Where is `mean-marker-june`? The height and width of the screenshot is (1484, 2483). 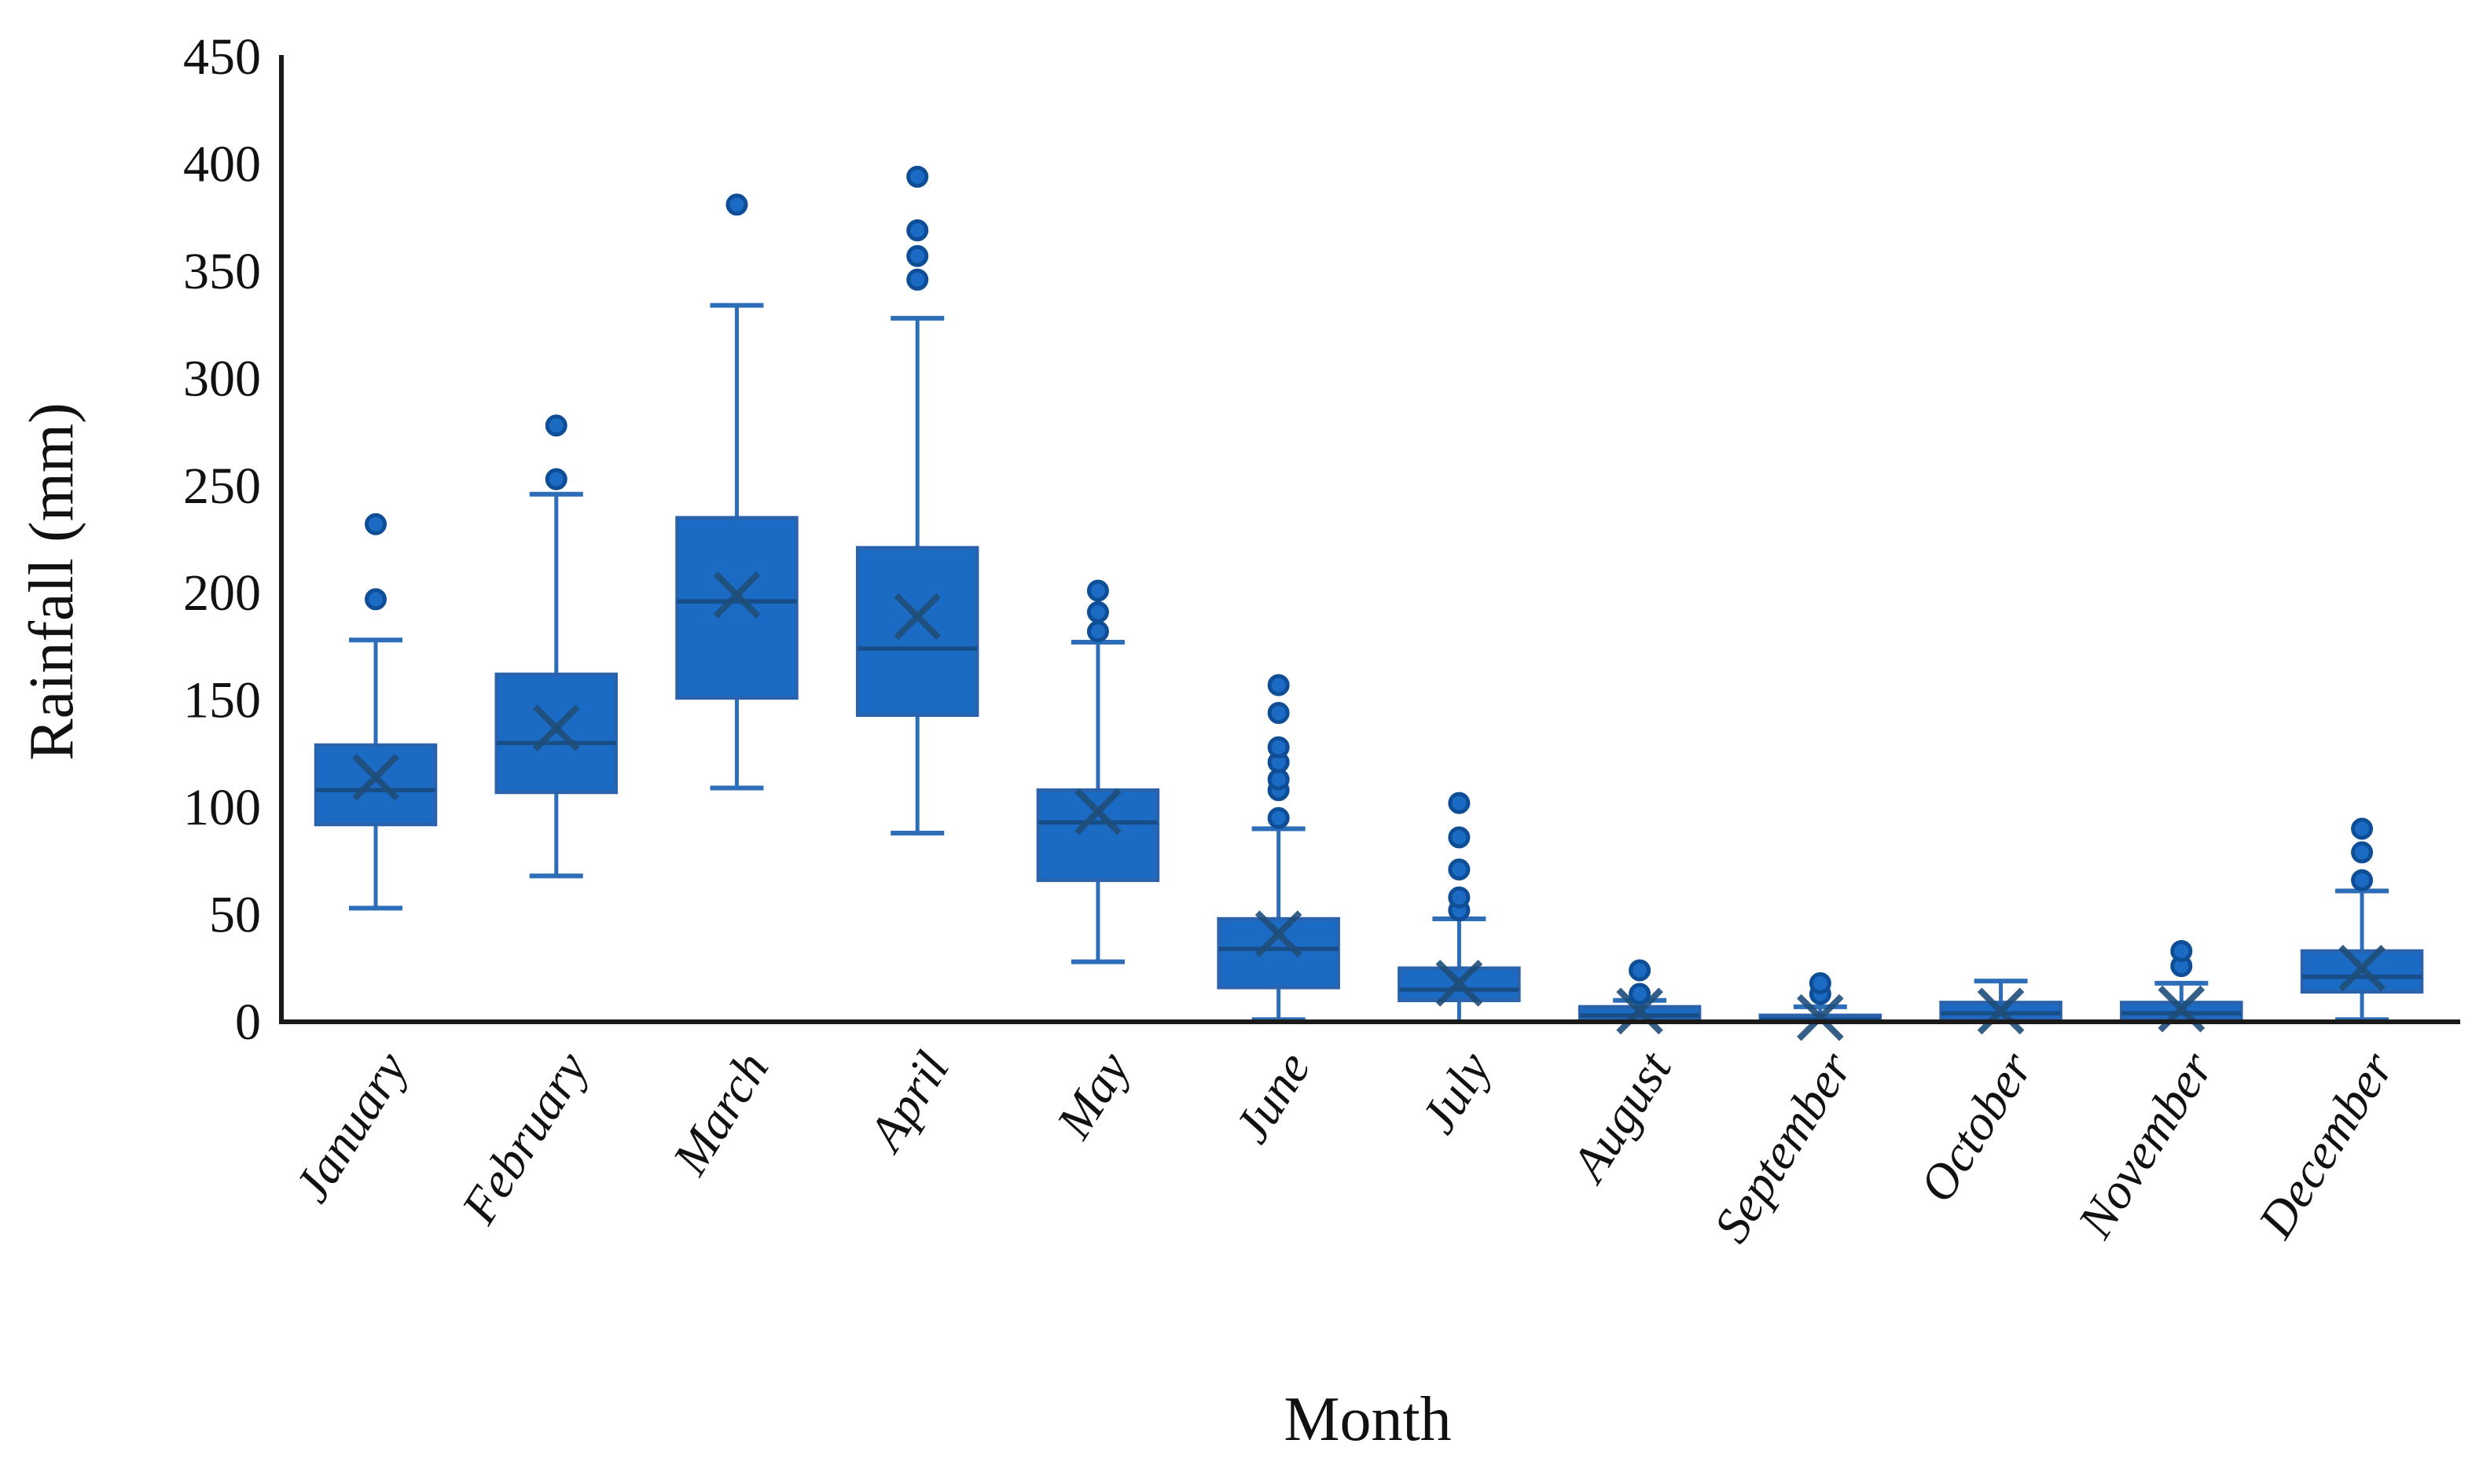 mean-marker-june is located at coordinates (1278, 933).